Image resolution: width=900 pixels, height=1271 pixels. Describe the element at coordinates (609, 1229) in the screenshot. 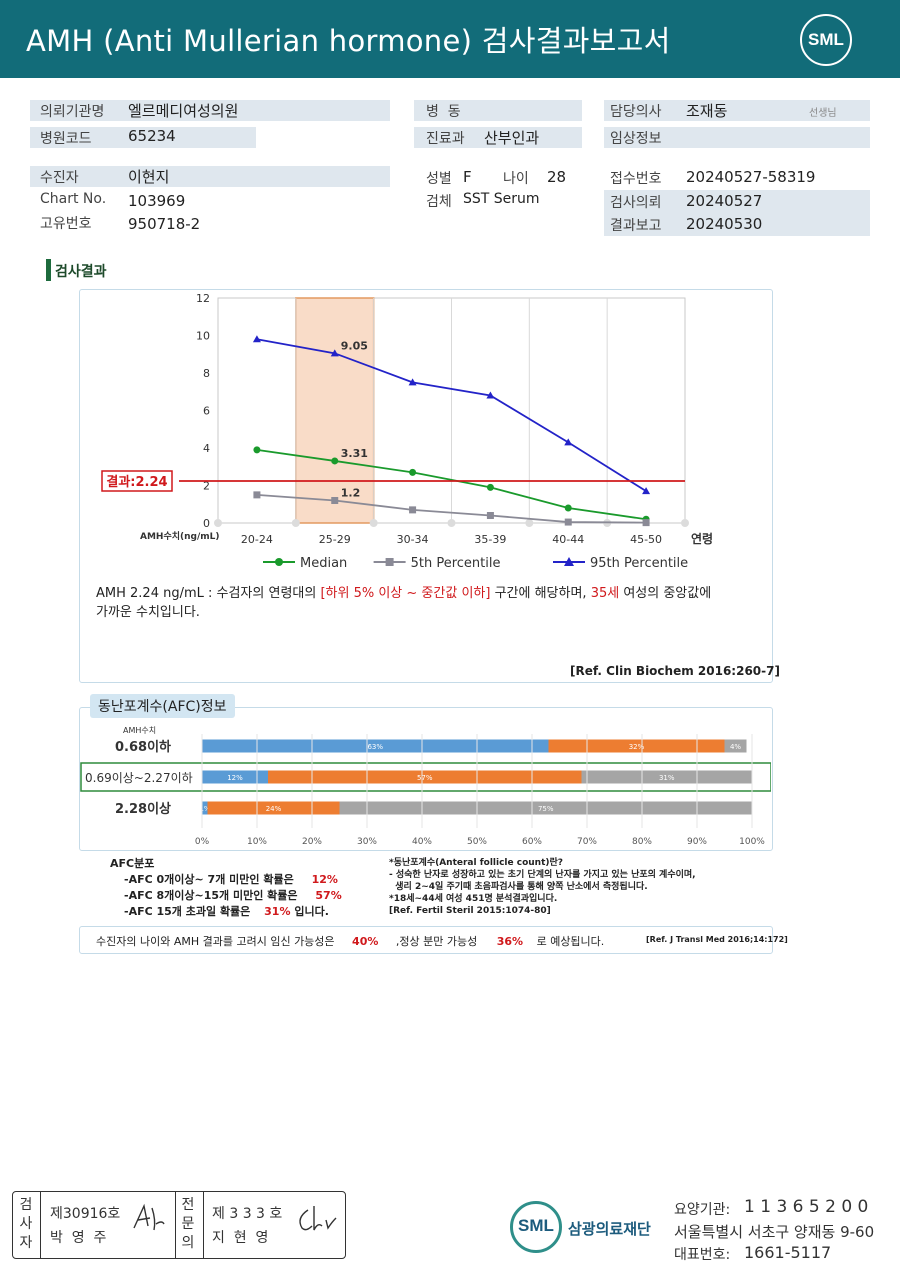

I see `foundation-name: 삼광의료재단` at that location.